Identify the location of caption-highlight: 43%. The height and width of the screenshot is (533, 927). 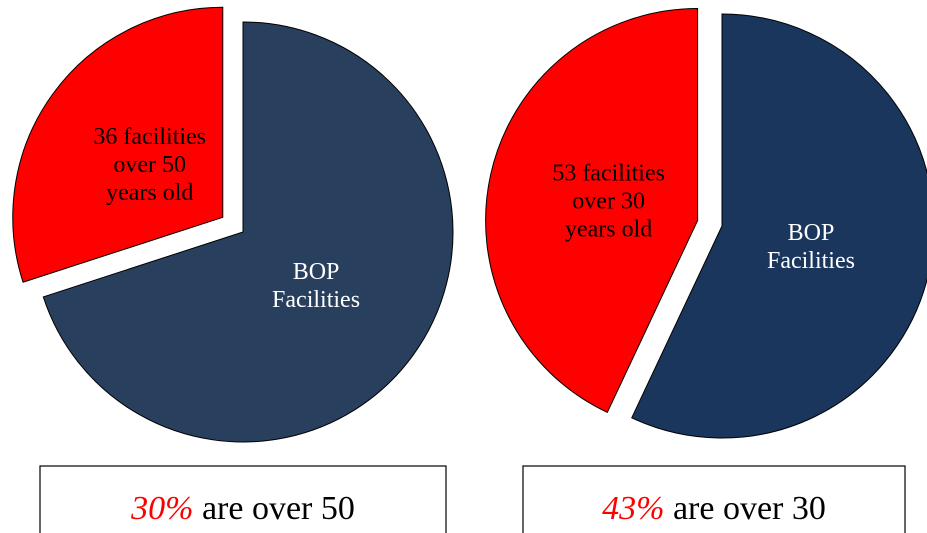
(633, 508).